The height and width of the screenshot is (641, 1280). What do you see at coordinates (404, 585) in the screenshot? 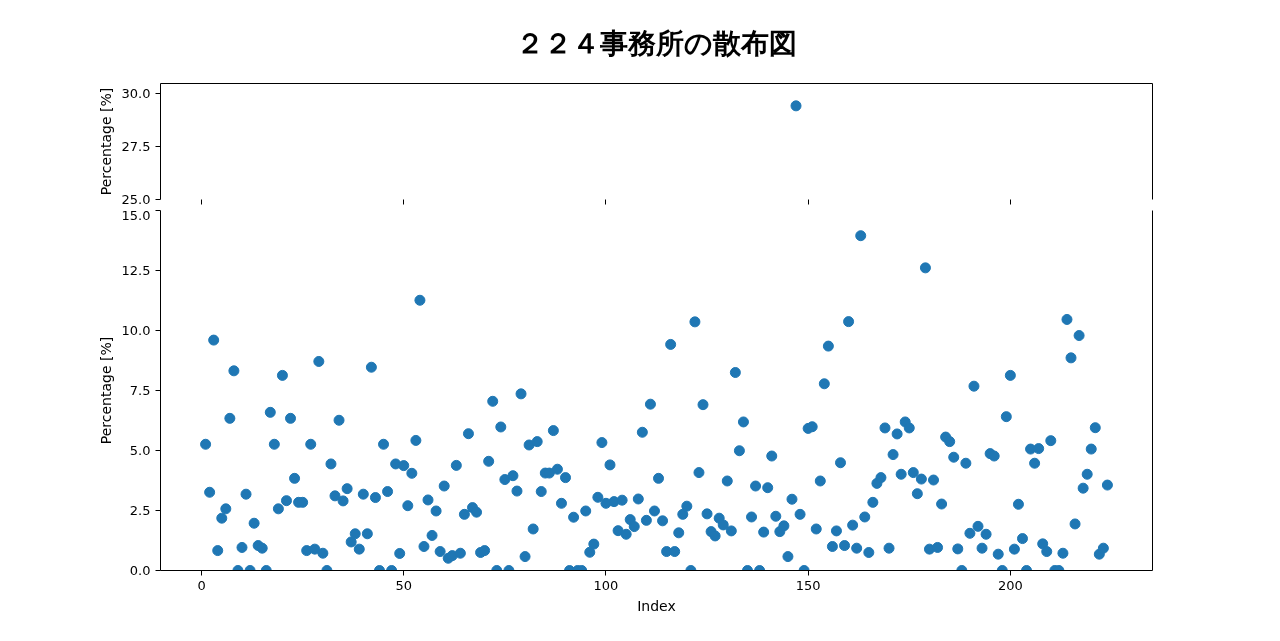
I see `x-tick-label: 50` at bounding box center [404, 585].